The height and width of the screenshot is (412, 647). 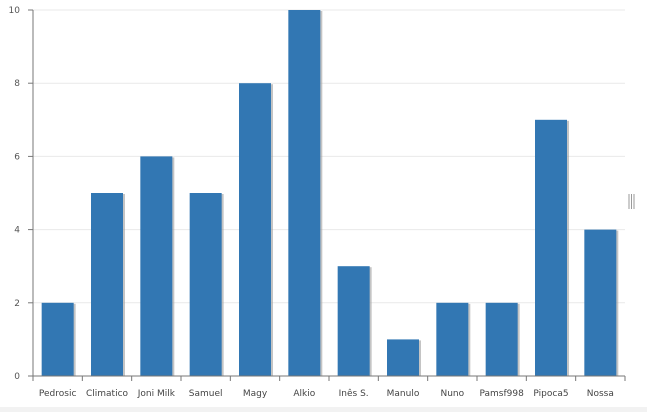 I want to click on bar-pedrosic, so click(x=57, y=339).